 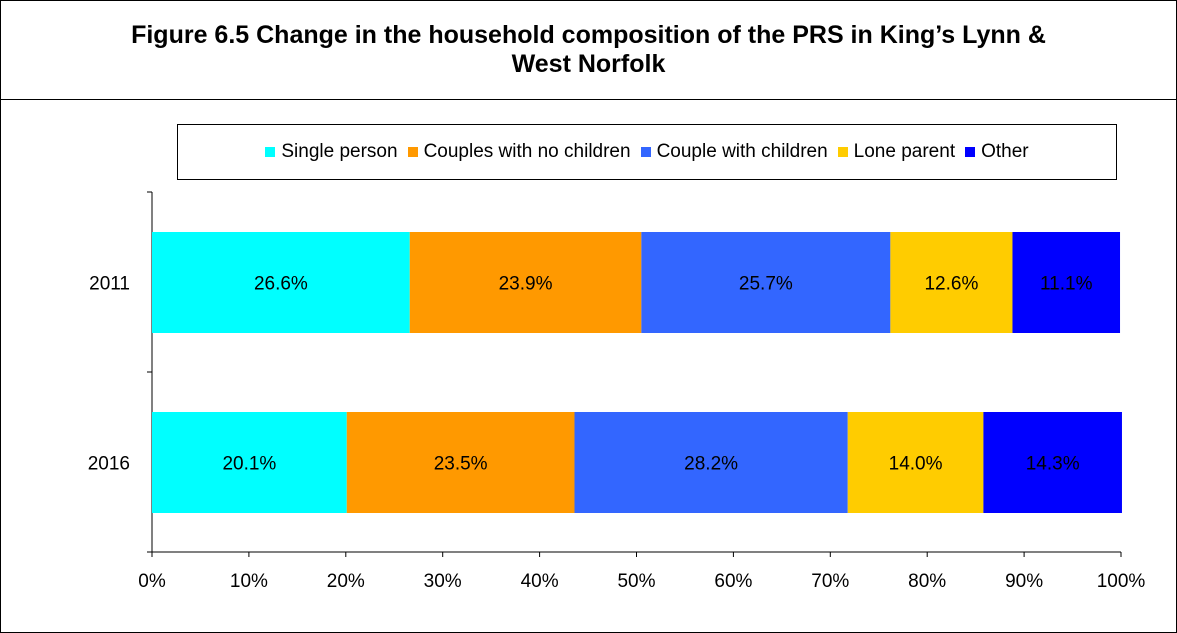 I want to click on data-label-couple-with-children-2016: 28.2%, so click(x=711, y=464).